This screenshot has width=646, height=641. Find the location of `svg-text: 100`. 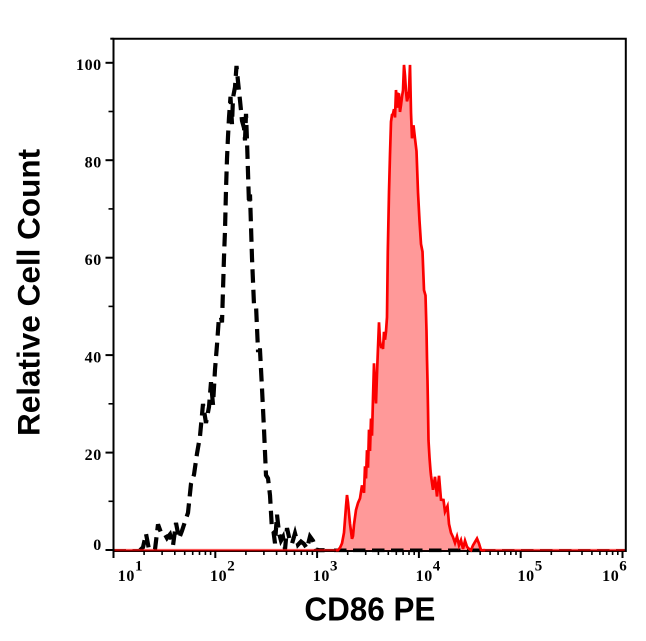

svg-text: 100 is located at coordinates (89, 65).